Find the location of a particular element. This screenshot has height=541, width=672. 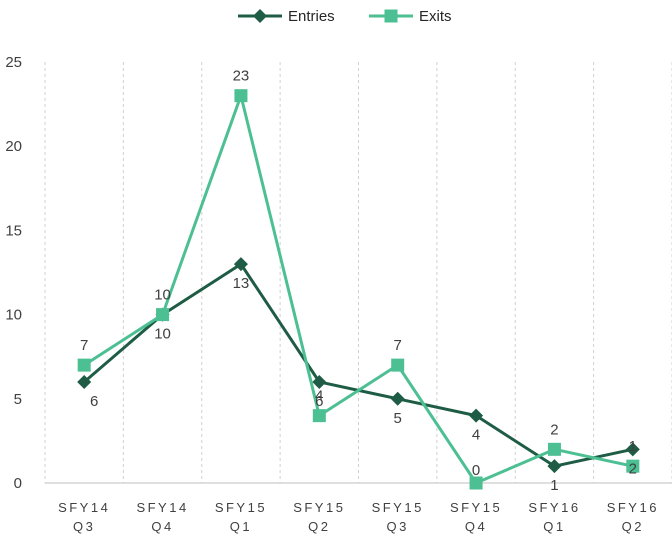

legend-label: Entries is located at coordinates (311, 16).